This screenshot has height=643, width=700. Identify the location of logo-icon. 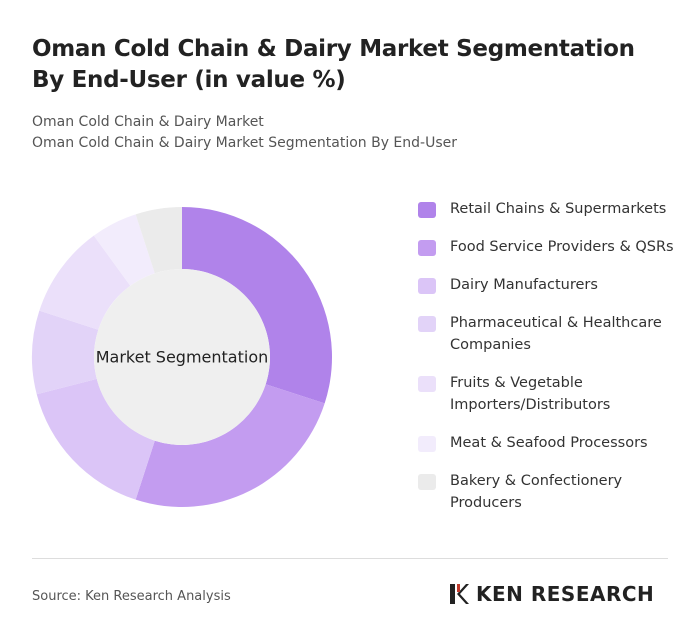
(459, 594).